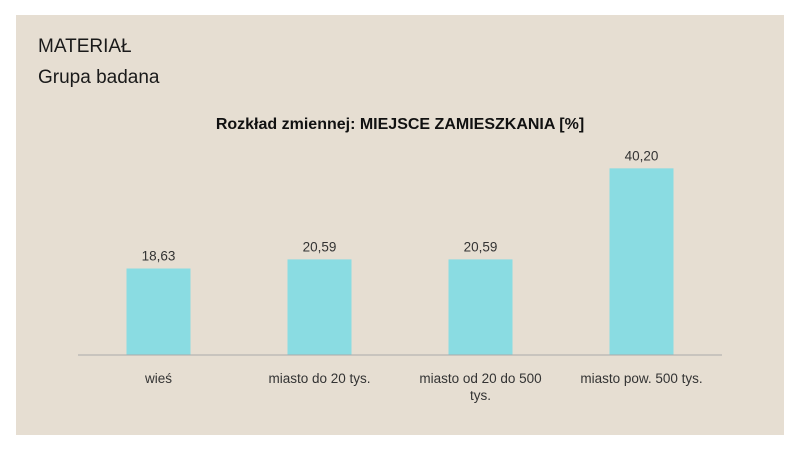 The width and height of the screenshot is (800, 450). What do you see at coordinates (158, 378) in the screenshot?
I see `x-tick-label-0: wieś` at bounding box center [158, 378].